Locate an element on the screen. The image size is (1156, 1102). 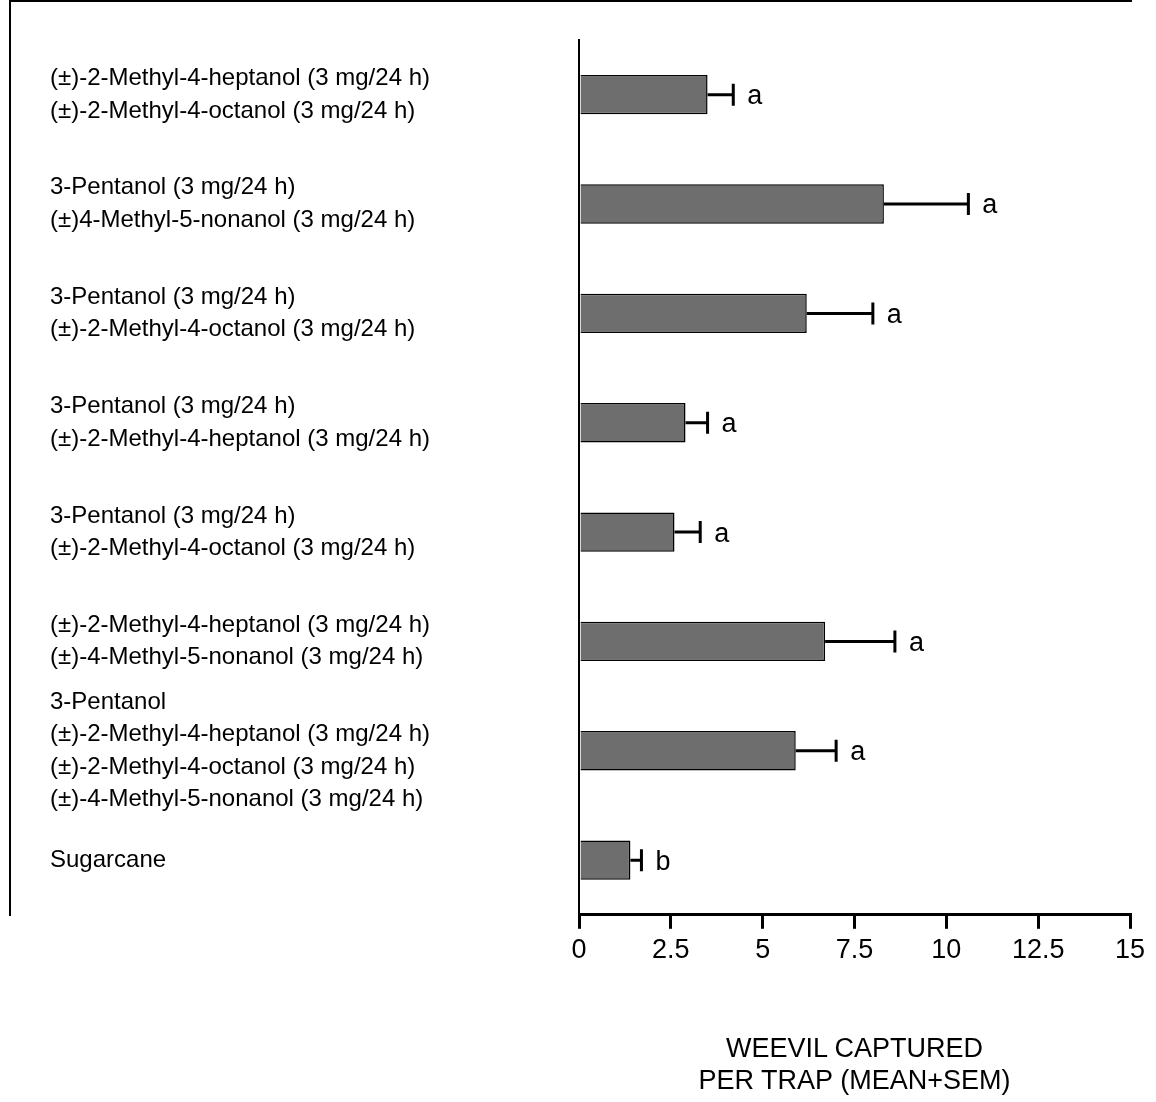
x-axis-title: WEEVIL CAPTURED PER TRAP (MEAN+SEM) is located at coordinates (854, 1064).